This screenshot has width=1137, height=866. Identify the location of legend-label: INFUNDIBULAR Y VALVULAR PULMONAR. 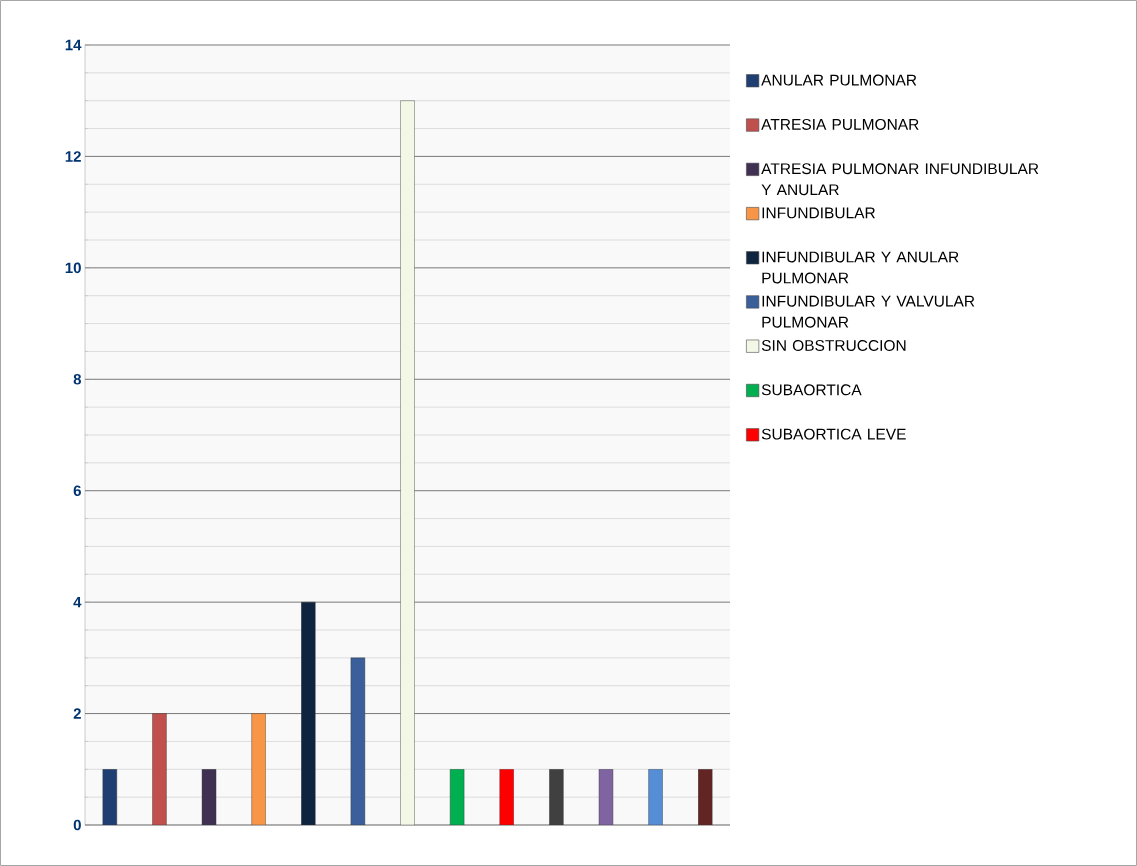
(868, 311).